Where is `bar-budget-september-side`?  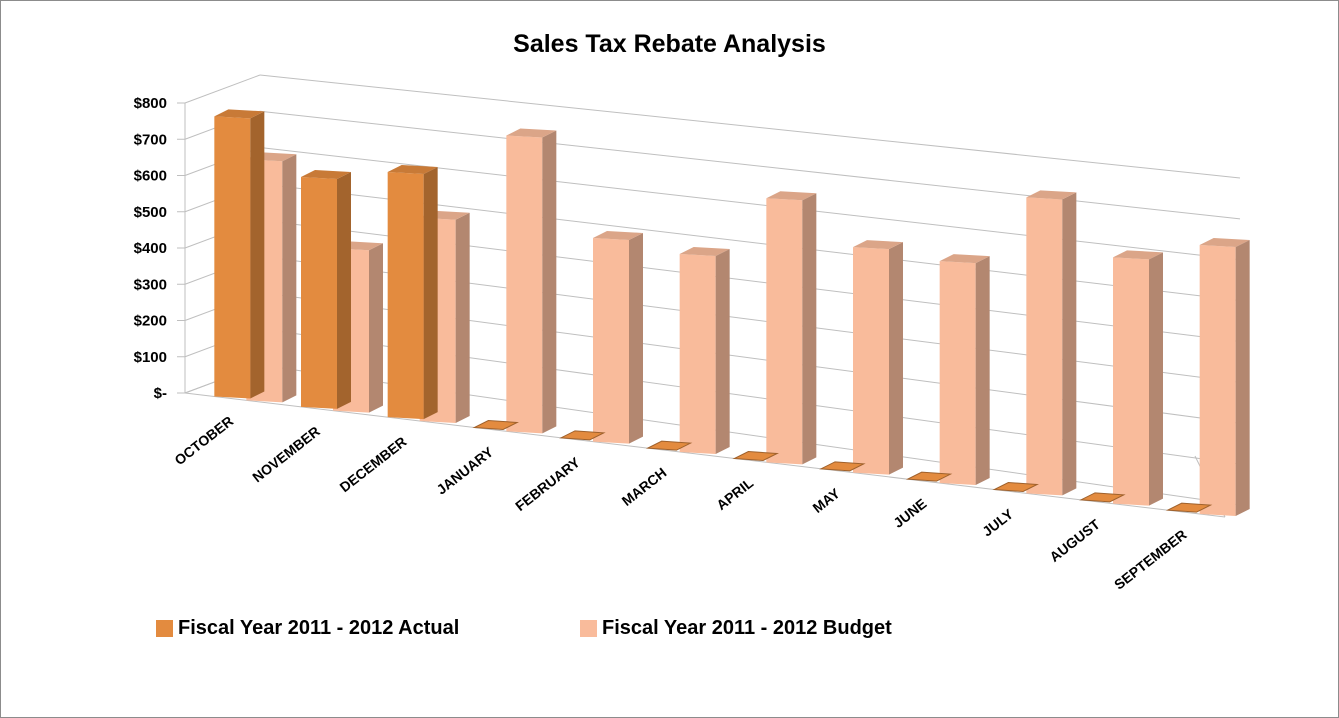 bar-budget-september-side is located at coordinates (1242, 377).